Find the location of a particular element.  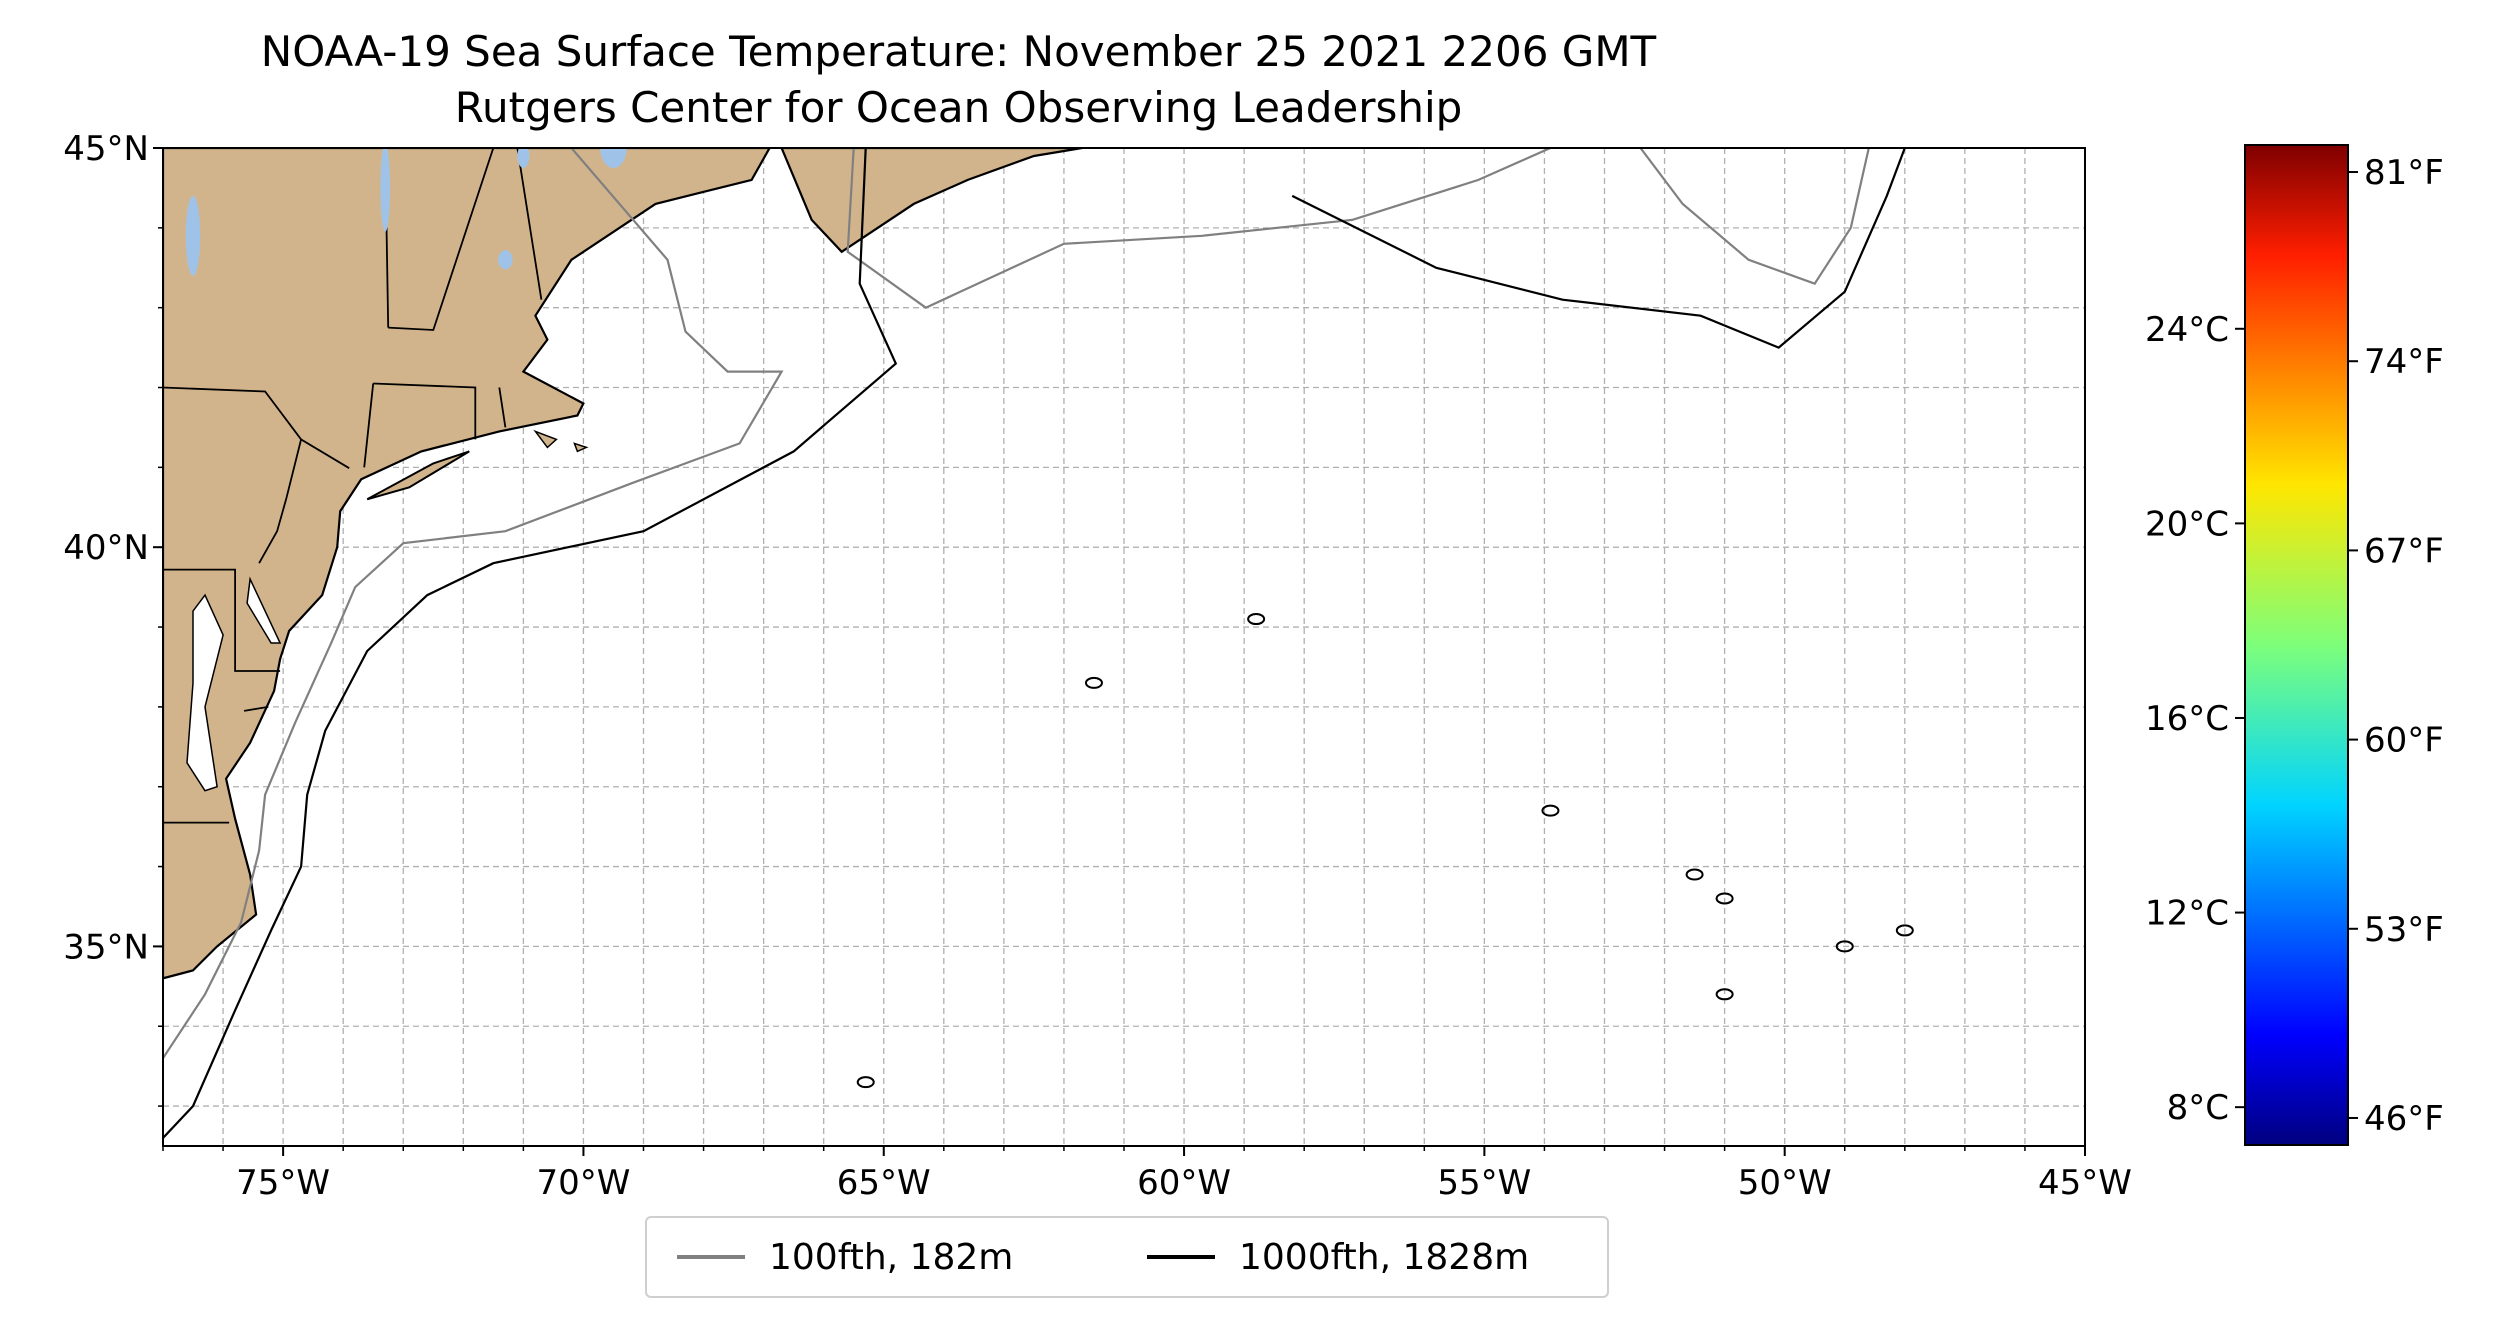

north-darkblue-shelf is located at coordinates (1328, 244).